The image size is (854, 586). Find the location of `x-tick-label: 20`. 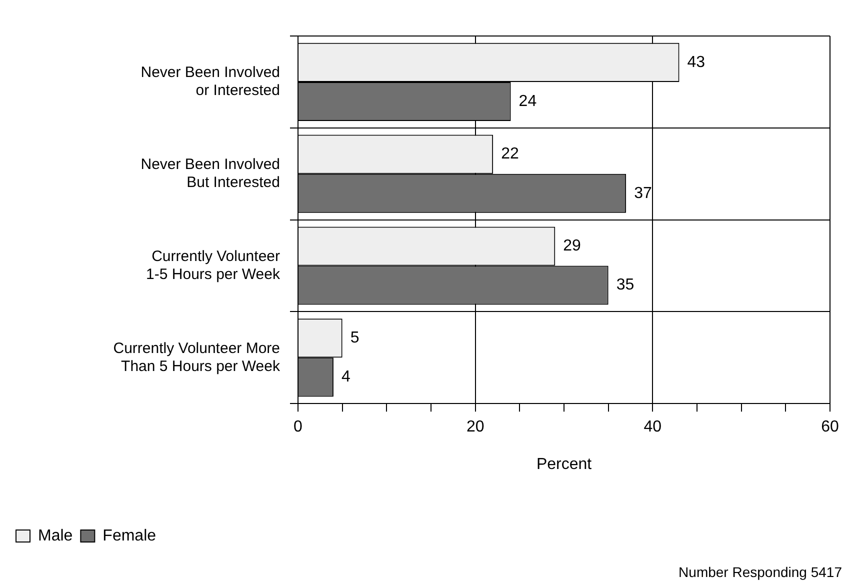

x-tick-label: 20 is located at coordinates (475, 427).